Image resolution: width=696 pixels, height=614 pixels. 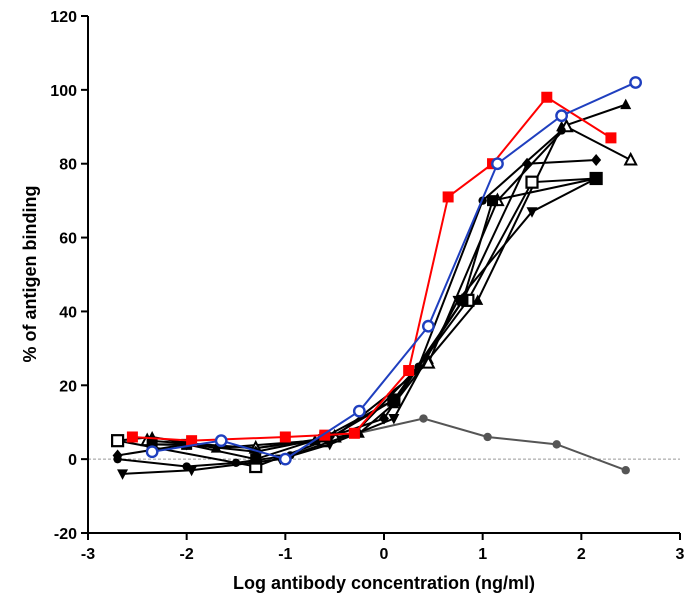 What do you see at coordinates (63, 91) in the screenshot?
I see `y-tick-label: 100` at bounding box center [63, 91].